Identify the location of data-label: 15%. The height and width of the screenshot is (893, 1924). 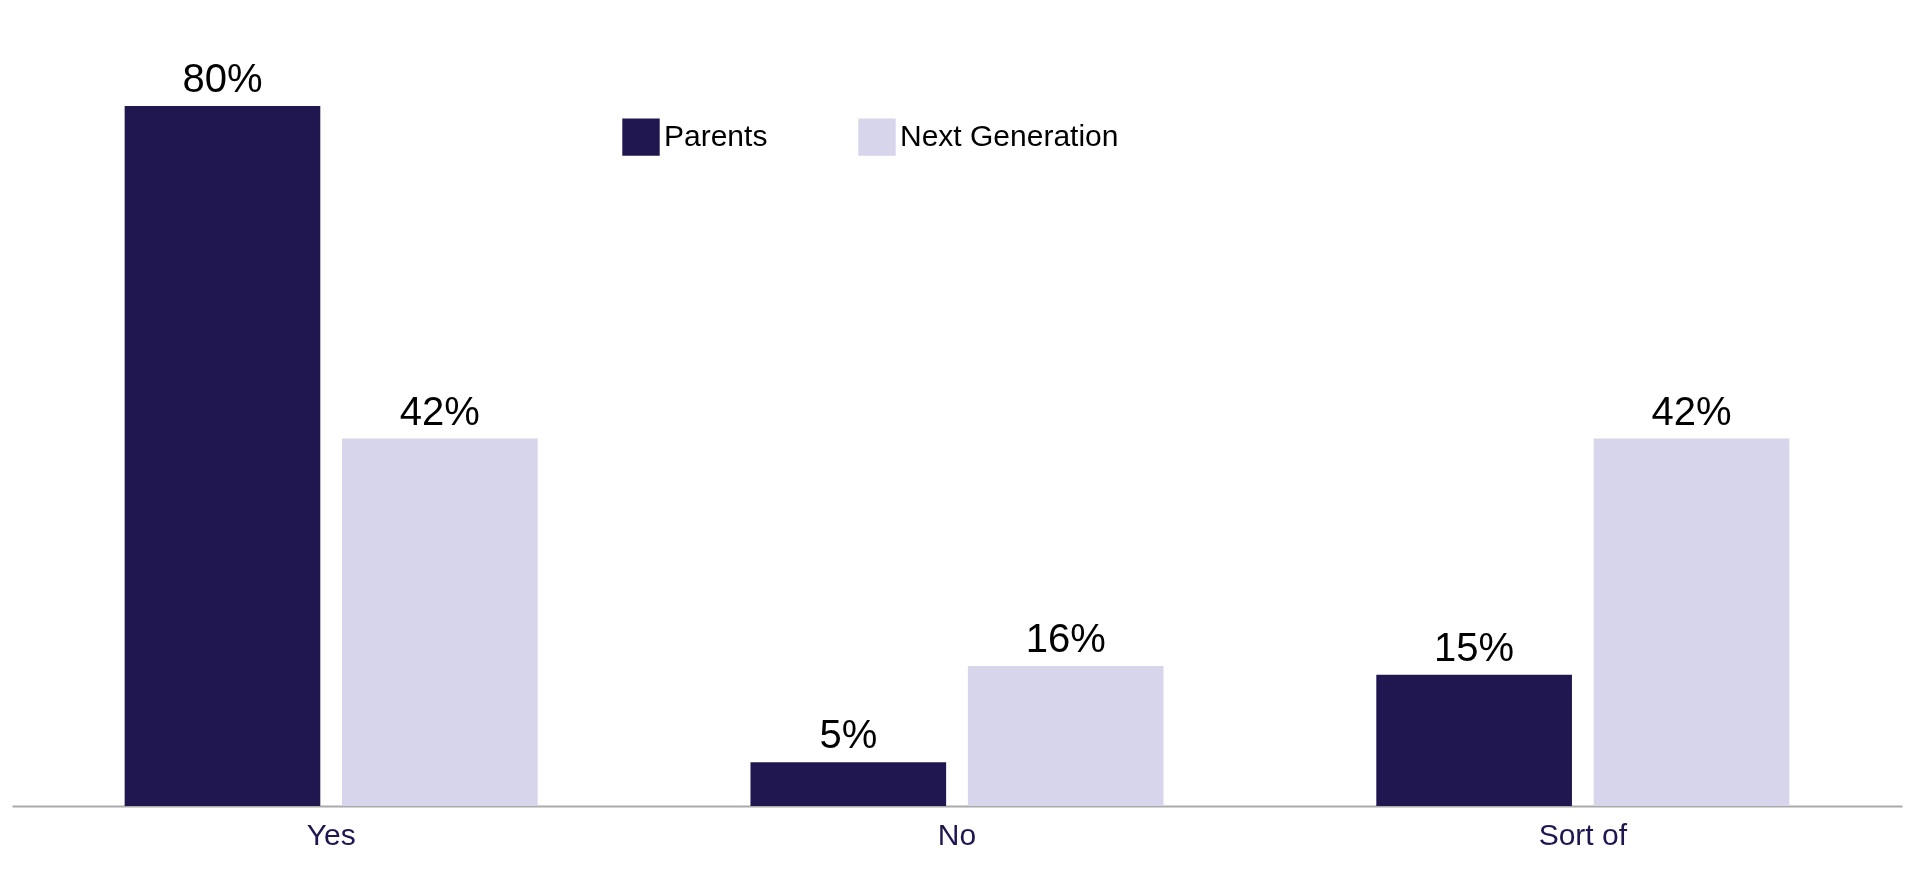
(1474, 646).